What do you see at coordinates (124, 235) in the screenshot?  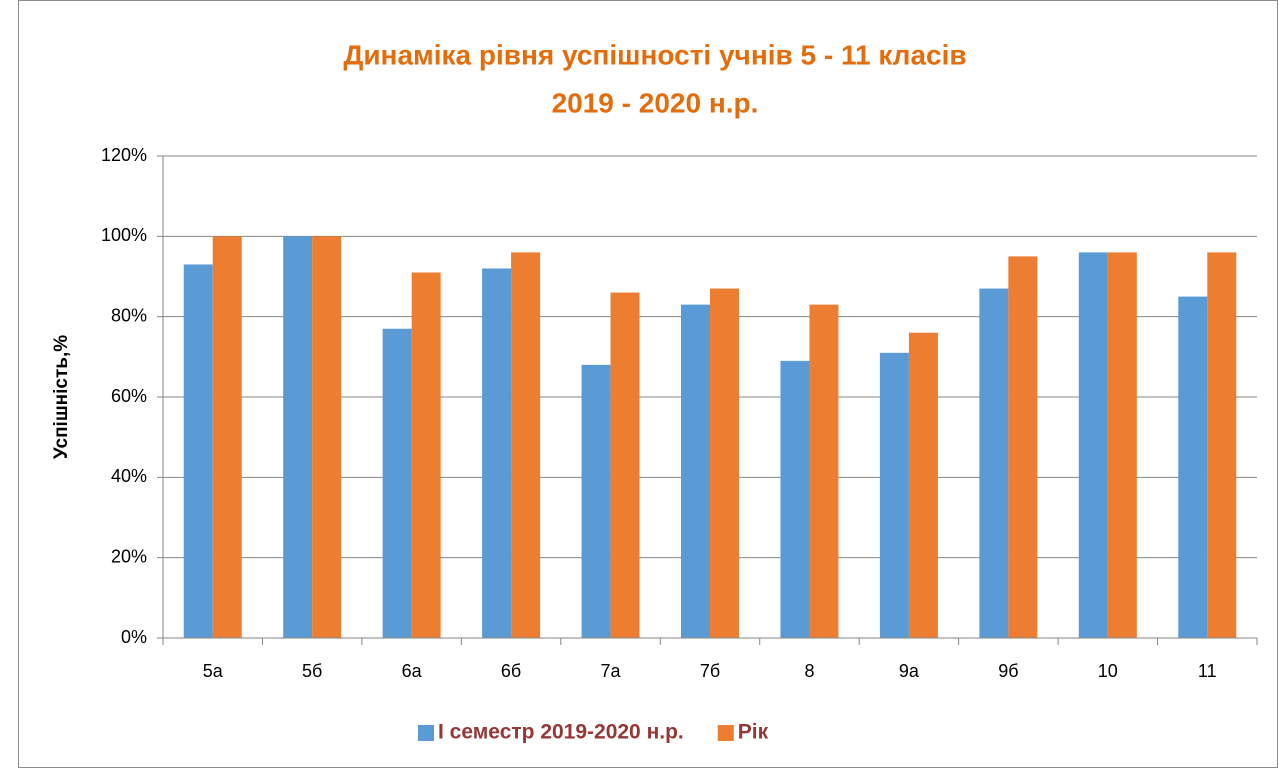 I see `y-tick-label: 100%` at bounding box center [124, 235].